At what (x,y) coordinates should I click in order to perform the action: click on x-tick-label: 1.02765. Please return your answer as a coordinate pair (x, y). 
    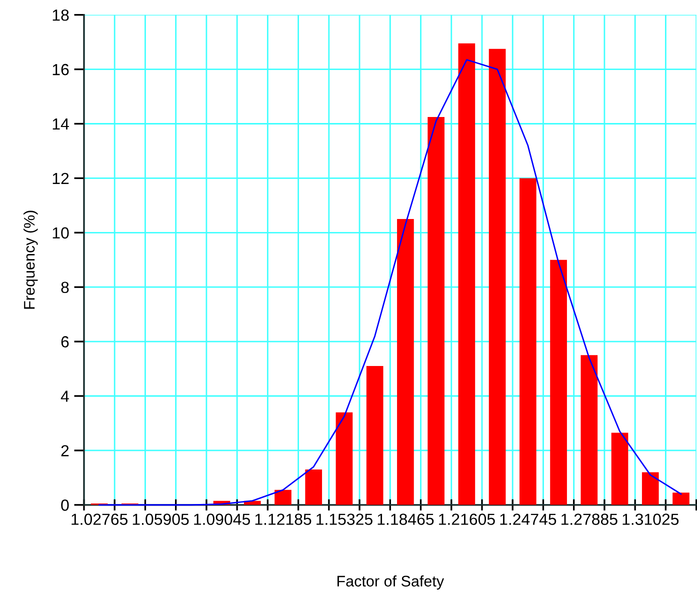
    Looking at the image, I should click on (100, 519).